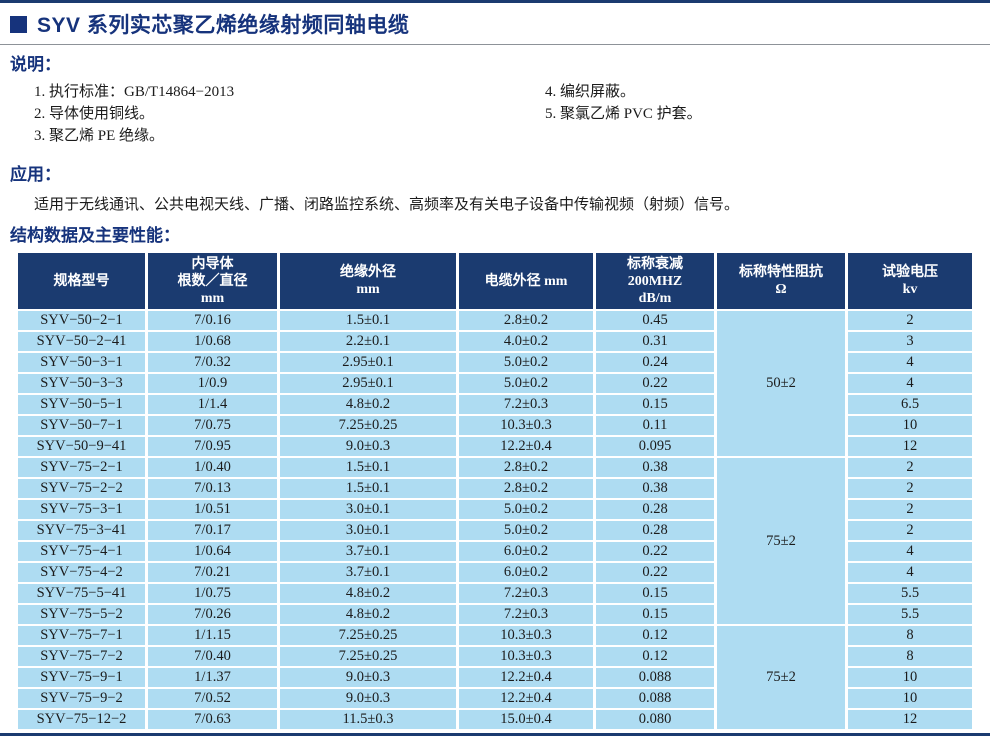 The height and width of the screenshot is (756, 990). Describe the element at coordinates (81, 593) in the screenshot. I see `cell-model: SYV−75−5−41` at that location.